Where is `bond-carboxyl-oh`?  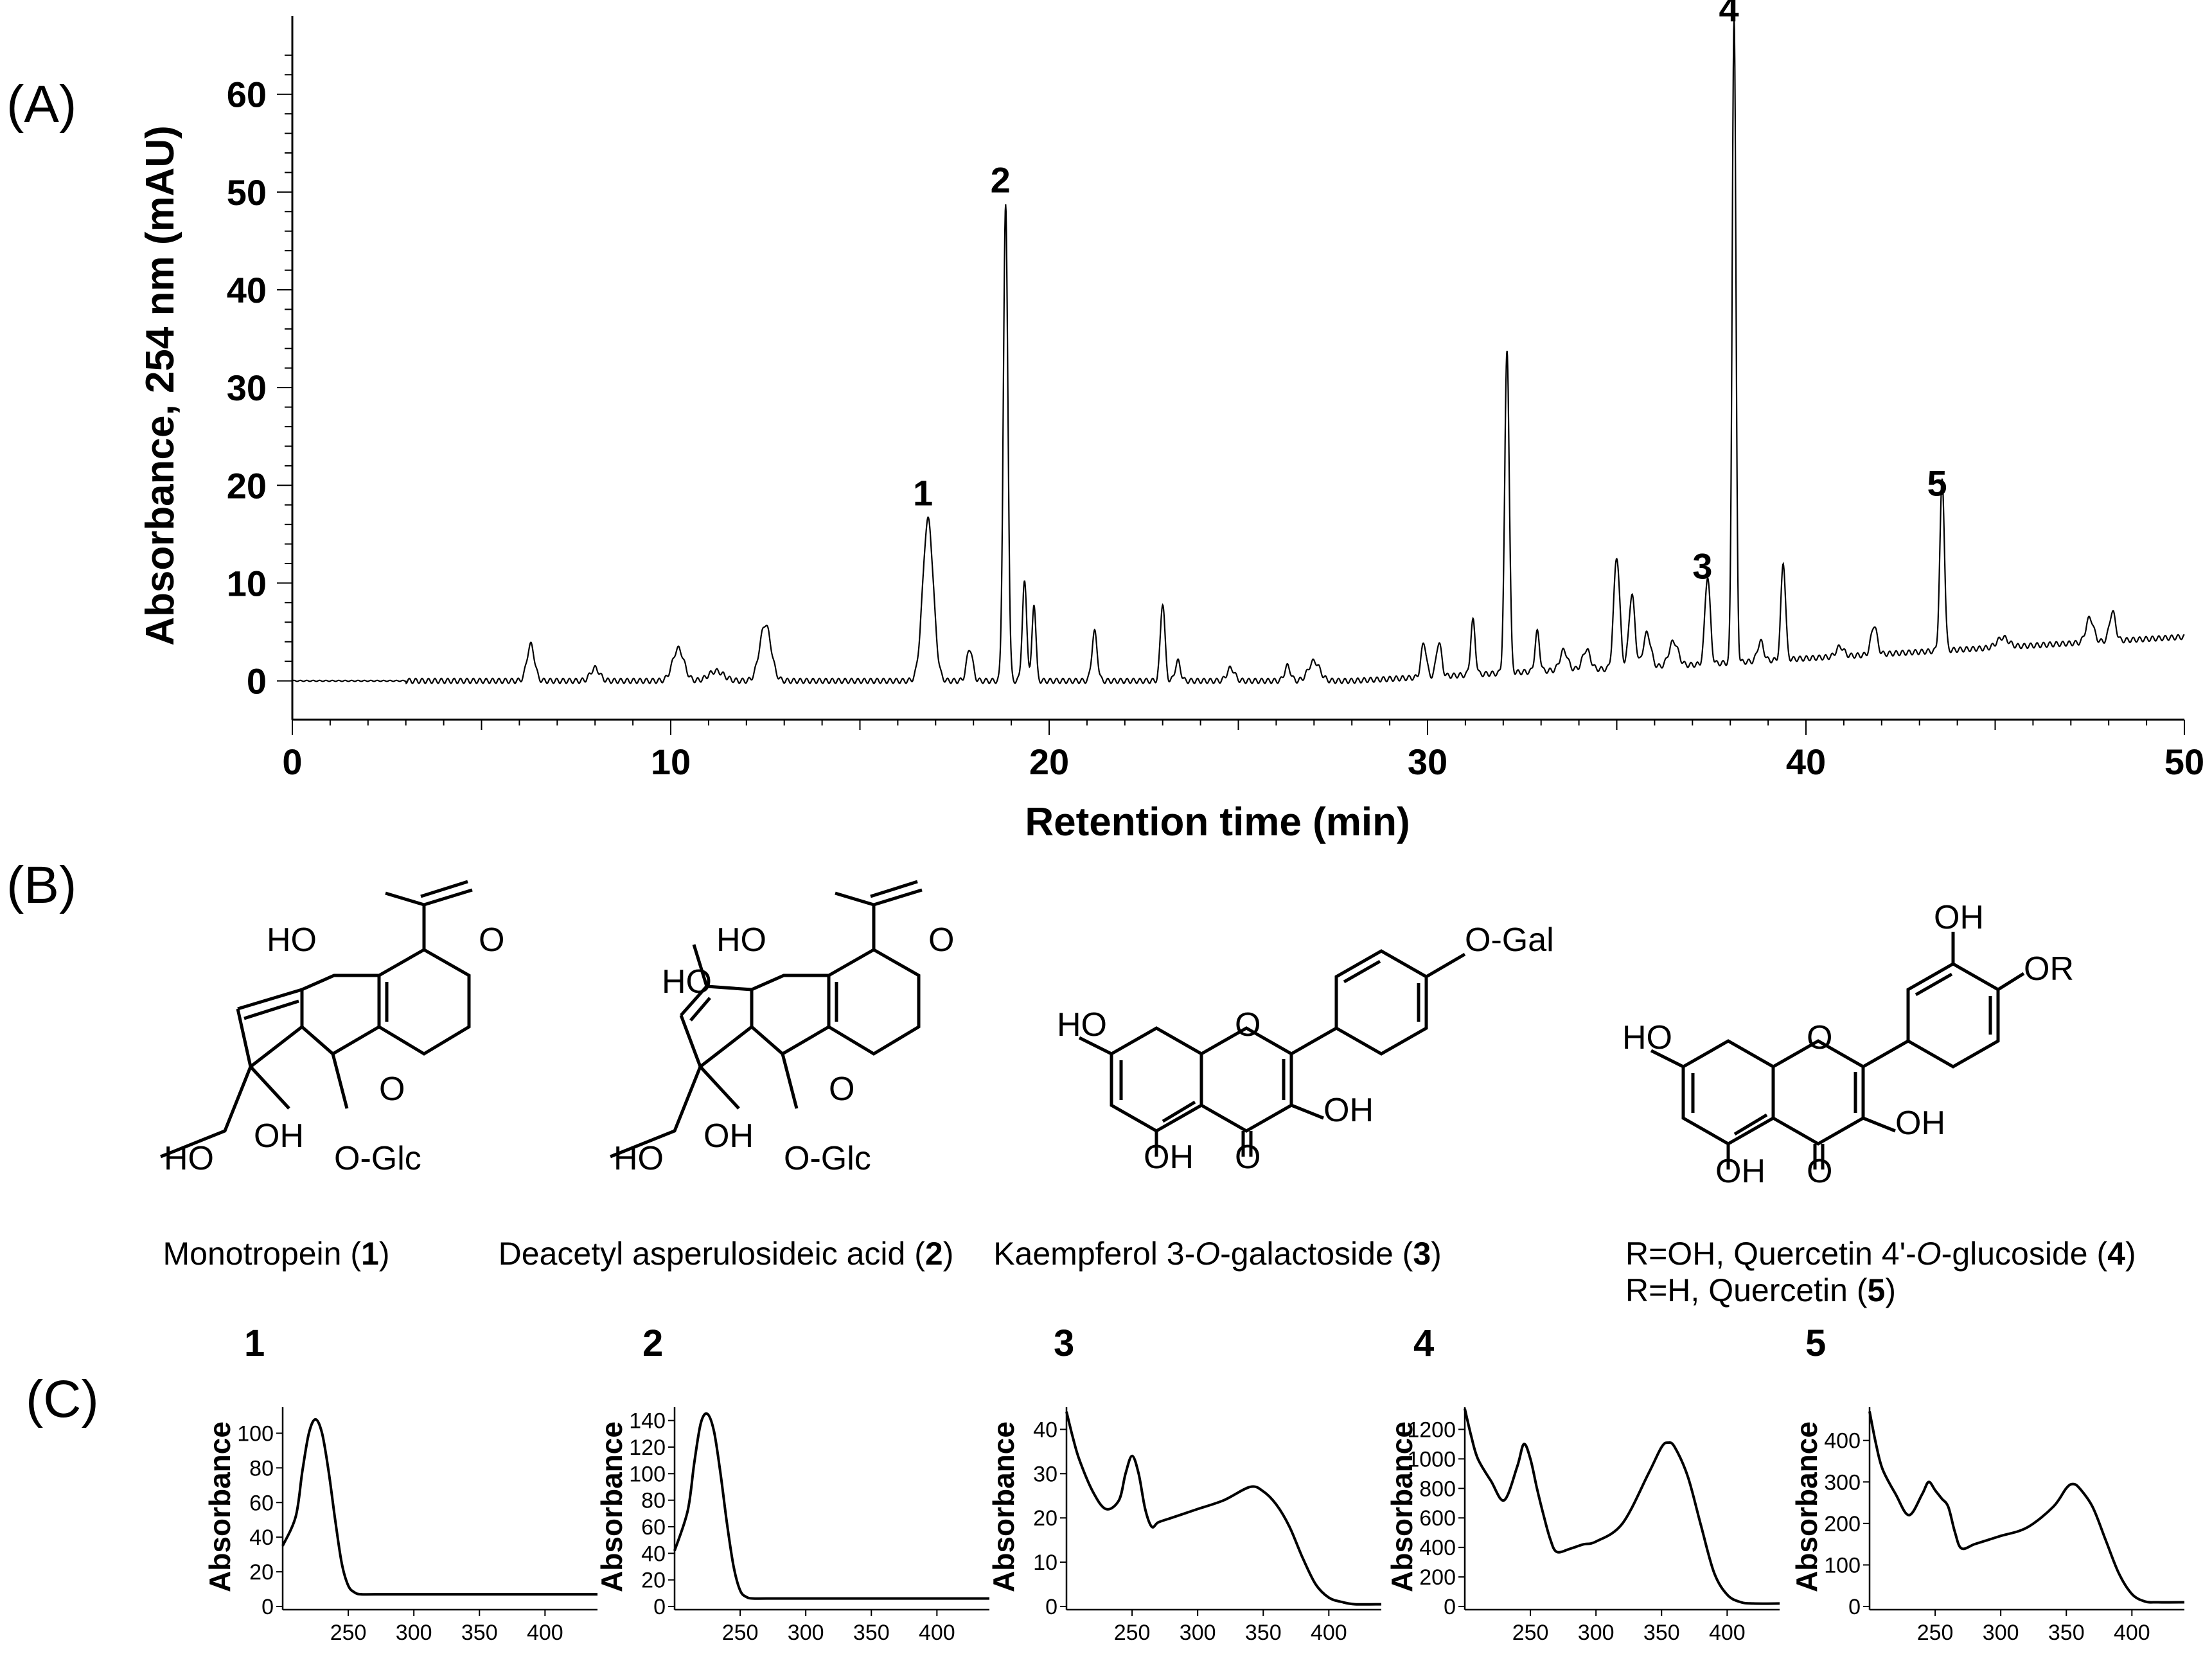
bond-carboxyl-oh is located at coordinates (854, 899).